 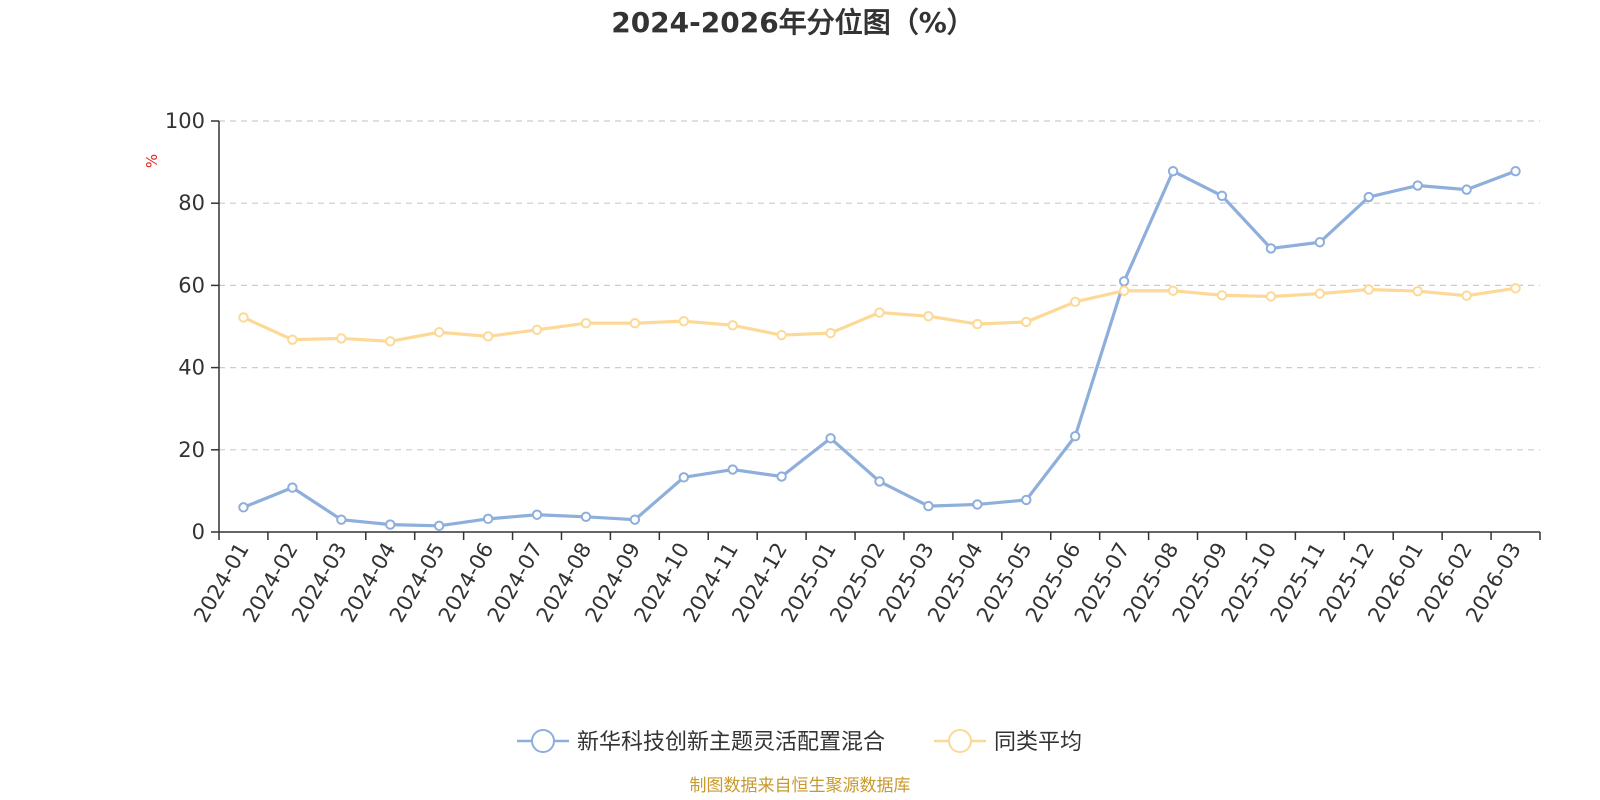 What do you see at coordinates (800, 786) in the screenshot?
I see `source-note: 制图数据来自恒生聚源数据库` at bounding box center [800, 786].